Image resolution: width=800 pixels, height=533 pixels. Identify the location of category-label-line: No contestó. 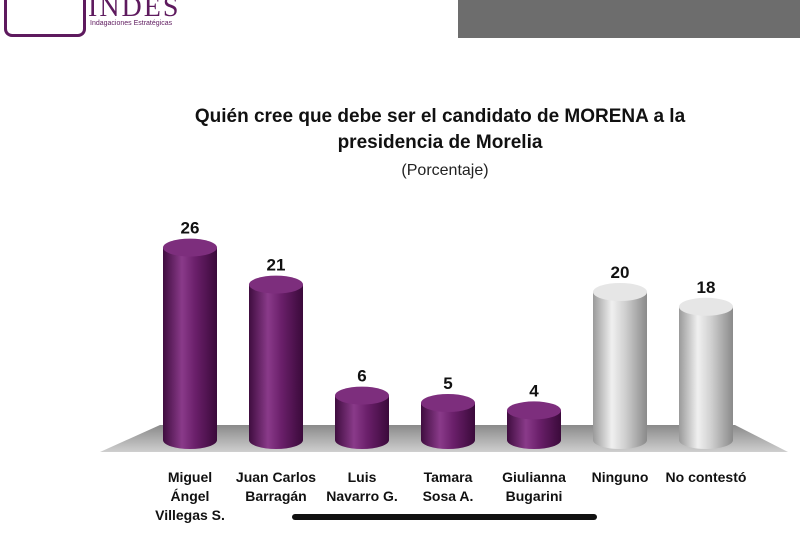
(706, 477).